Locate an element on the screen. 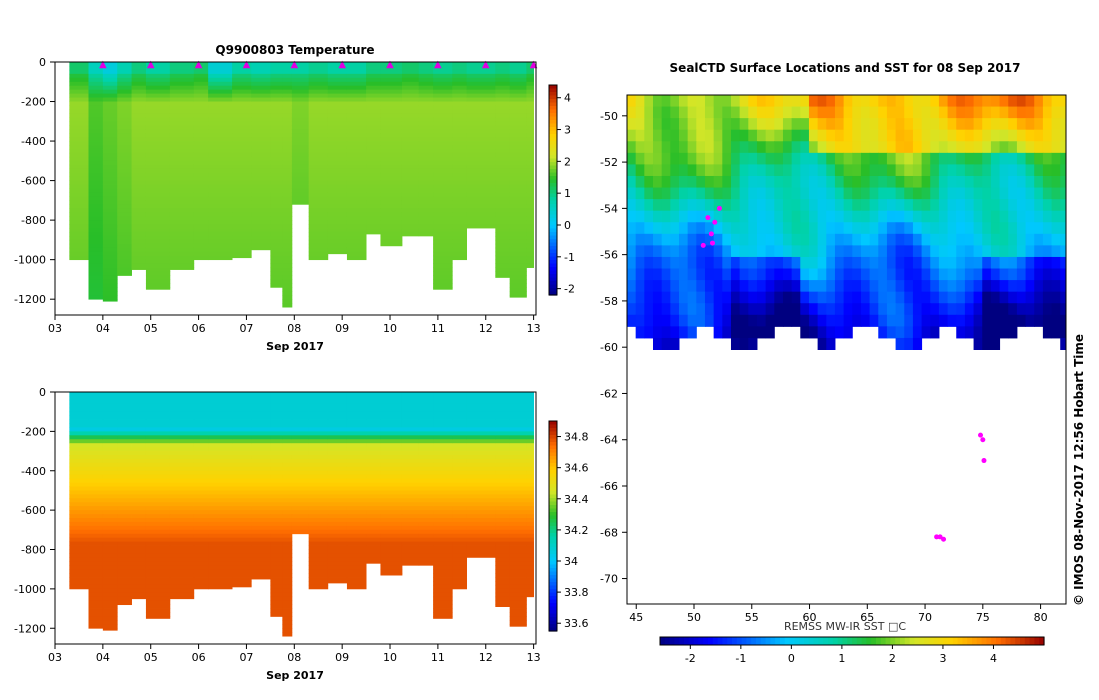 The height and width of the screenshot is (700, 1099). colorbar-tick-label: -2 is located at coordinates (690, 658).